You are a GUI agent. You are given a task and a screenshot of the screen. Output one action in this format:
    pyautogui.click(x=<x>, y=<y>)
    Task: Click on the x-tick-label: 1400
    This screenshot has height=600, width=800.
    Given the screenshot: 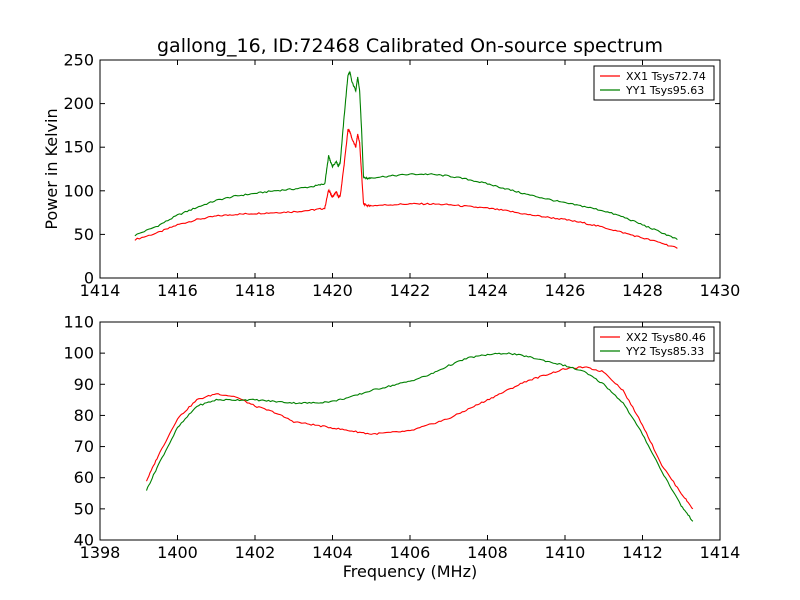 What is the action you would take?
    pyautogui.click(x=177, y=552)
    